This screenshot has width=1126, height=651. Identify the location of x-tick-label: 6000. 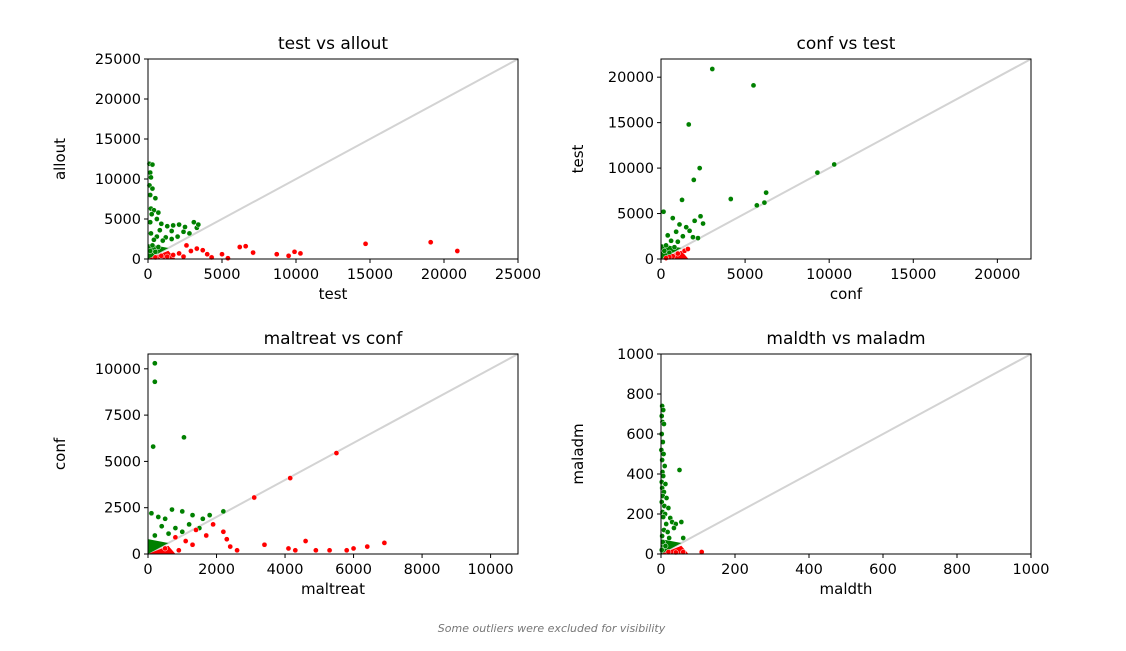
(353, 570).